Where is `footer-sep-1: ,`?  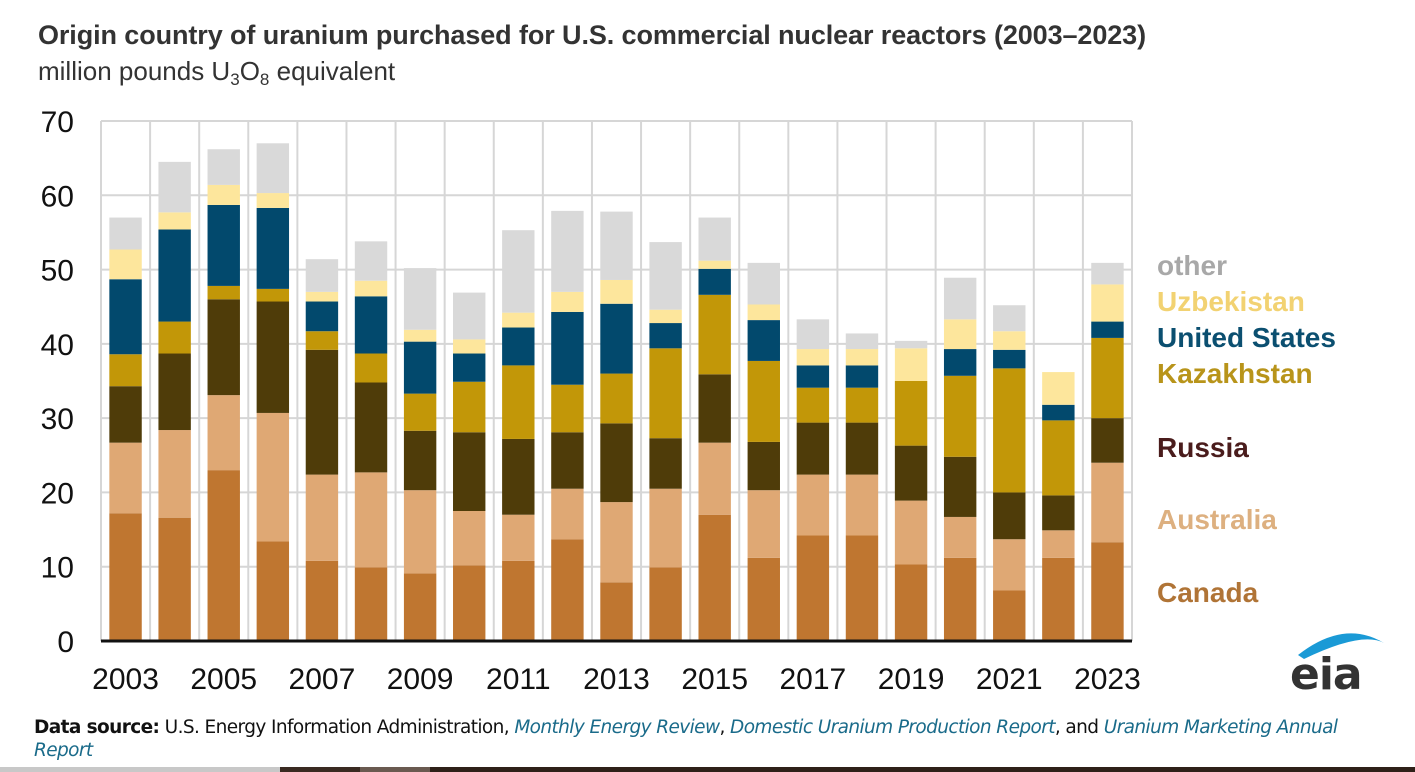
footer-sep-1: , is located at coordinates (725, 727).